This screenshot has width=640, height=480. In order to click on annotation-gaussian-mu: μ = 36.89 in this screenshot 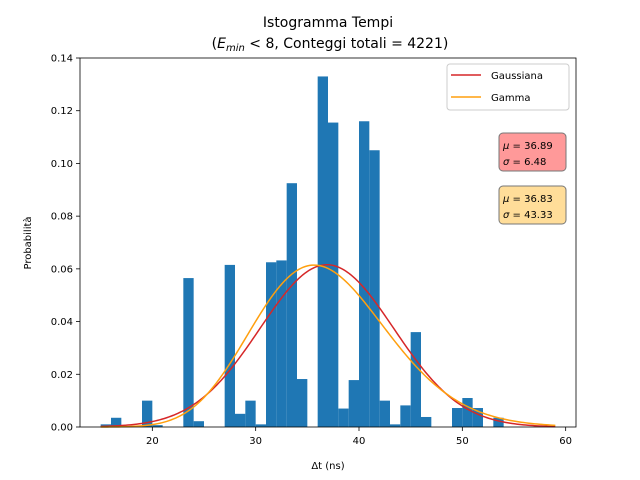, I will do `click(527, 146)`.